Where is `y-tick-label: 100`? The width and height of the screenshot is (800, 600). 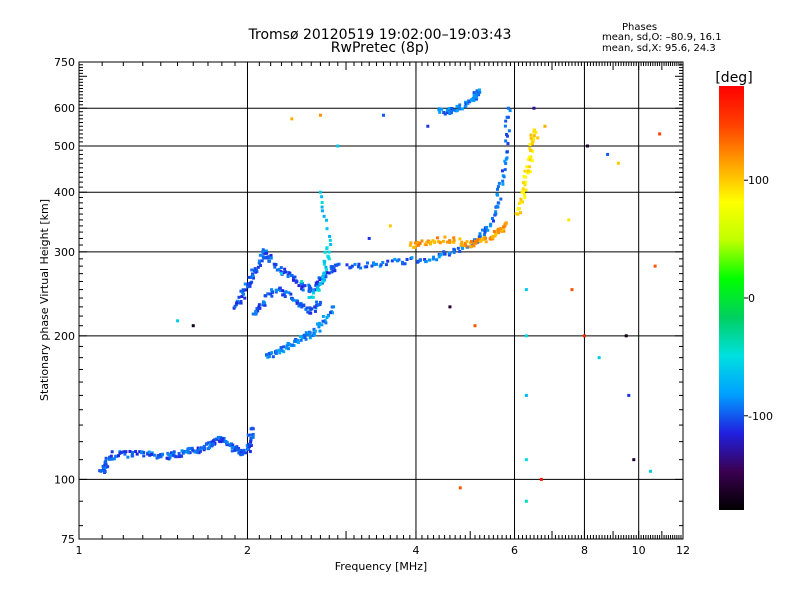 y-tick-label: 100 is located at coordinates (64, 479).